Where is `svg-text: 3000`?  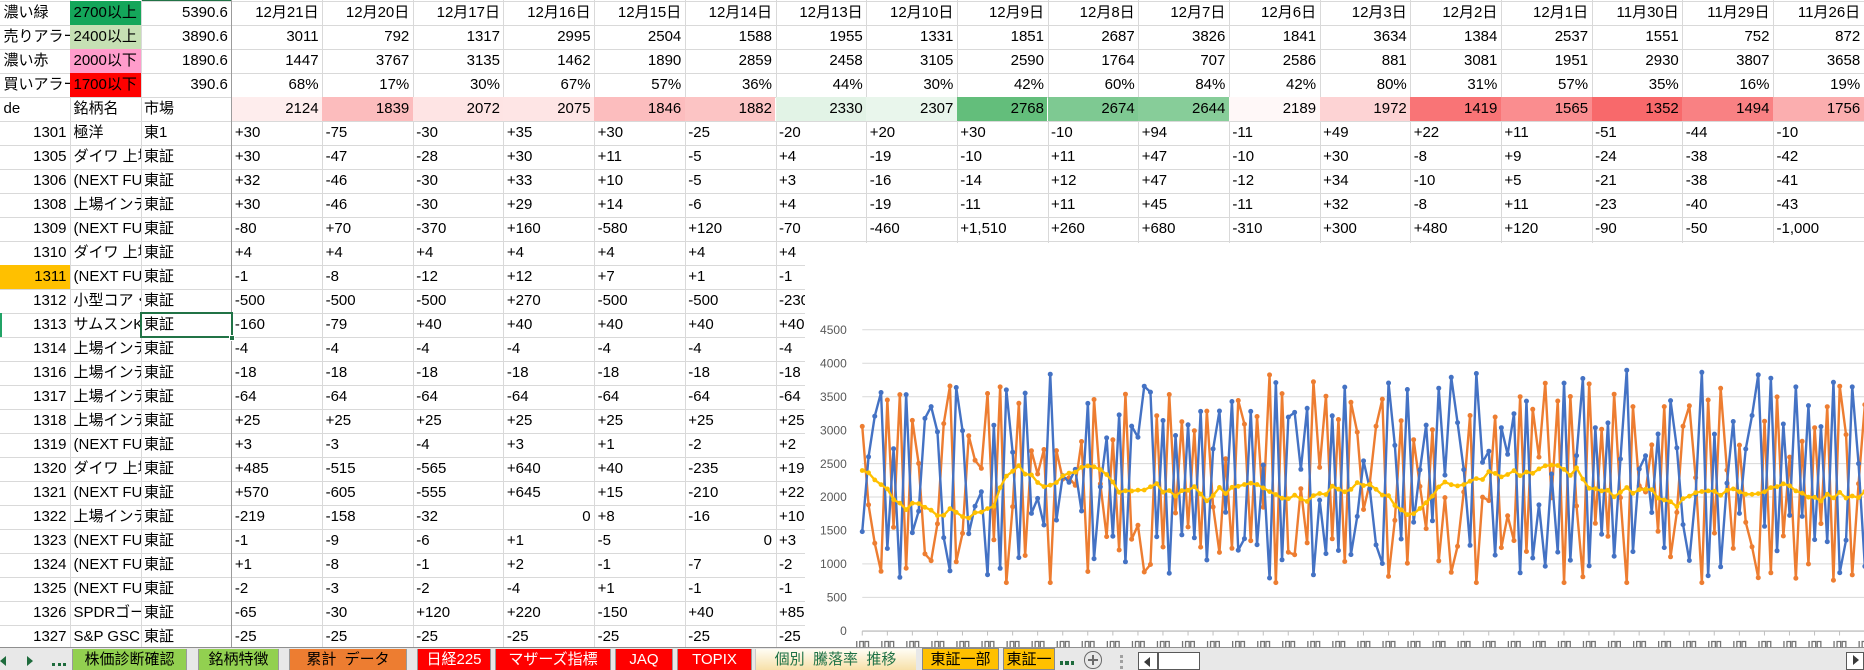 svg-text: 3000 is located at coordinates (833, 430).